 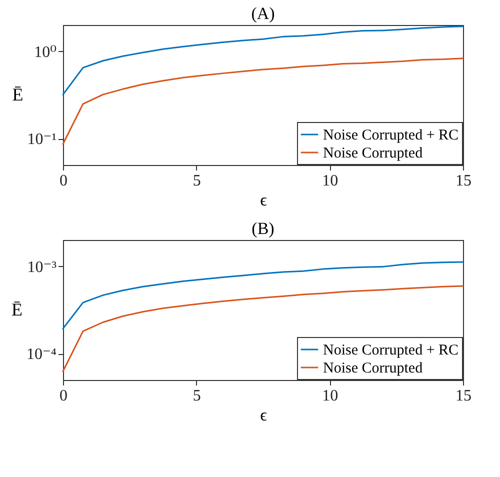 I want to click on y-tick-label: 10⁰, so click(x=45, y=52).